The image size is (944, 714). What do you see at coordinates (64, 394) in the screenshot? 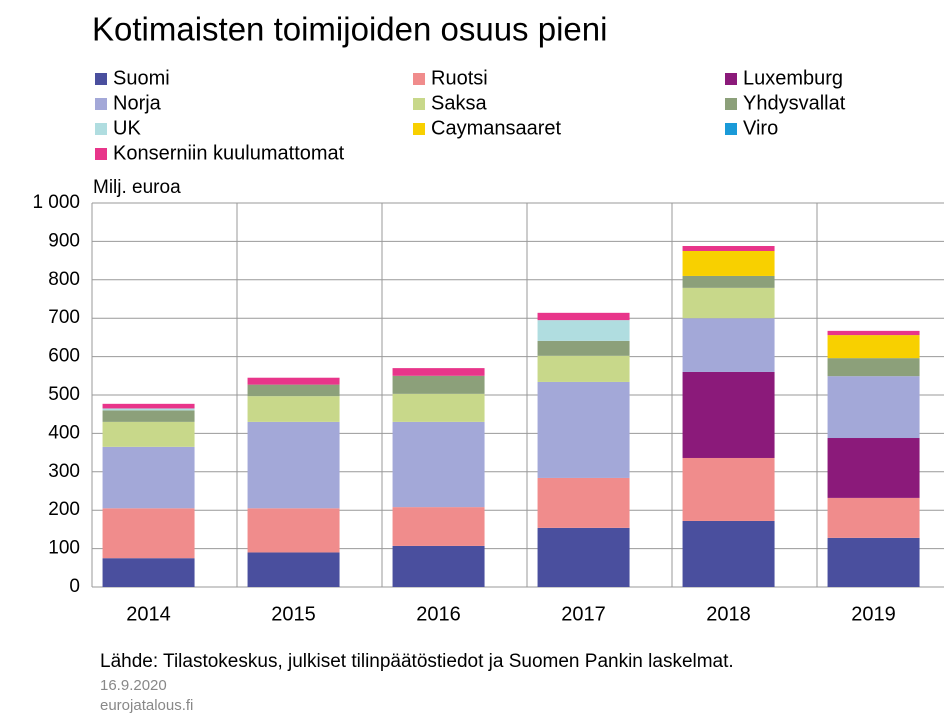
I see `y-tick-label: 500` at bounding box center [64, 394].